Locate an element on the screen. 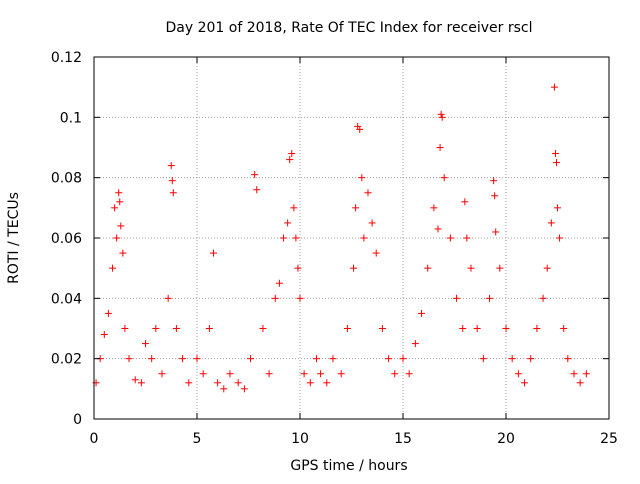 This screenshot has width=640, height=484. x-axis-title: GPS time / hours is located at coordinates (348, 466).